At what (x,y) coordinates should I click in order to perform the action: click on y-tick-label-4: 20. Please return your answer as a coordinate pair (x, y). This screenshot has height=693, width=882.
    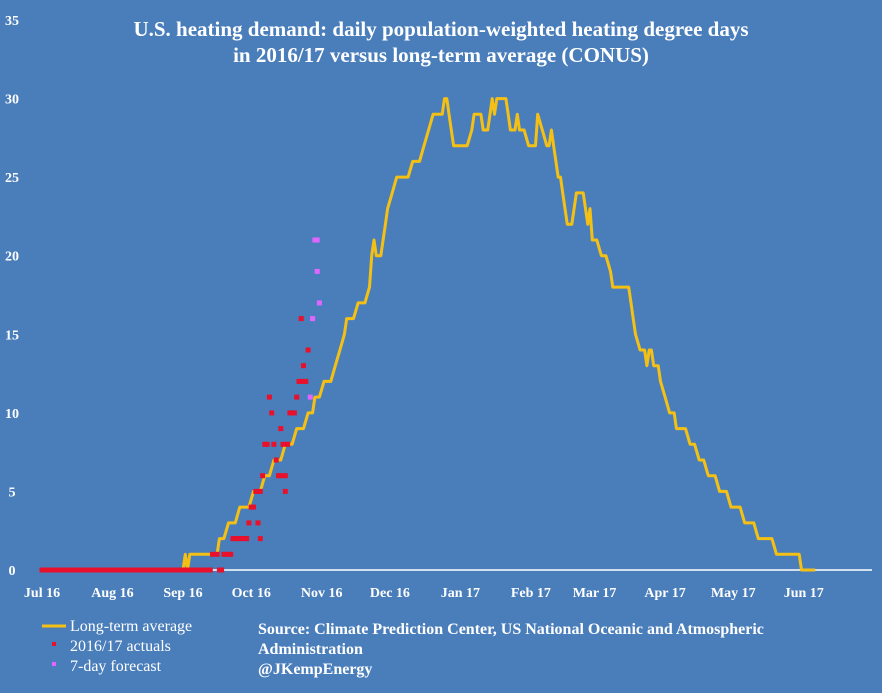
    Looking at the image, I should click on (12, 257).